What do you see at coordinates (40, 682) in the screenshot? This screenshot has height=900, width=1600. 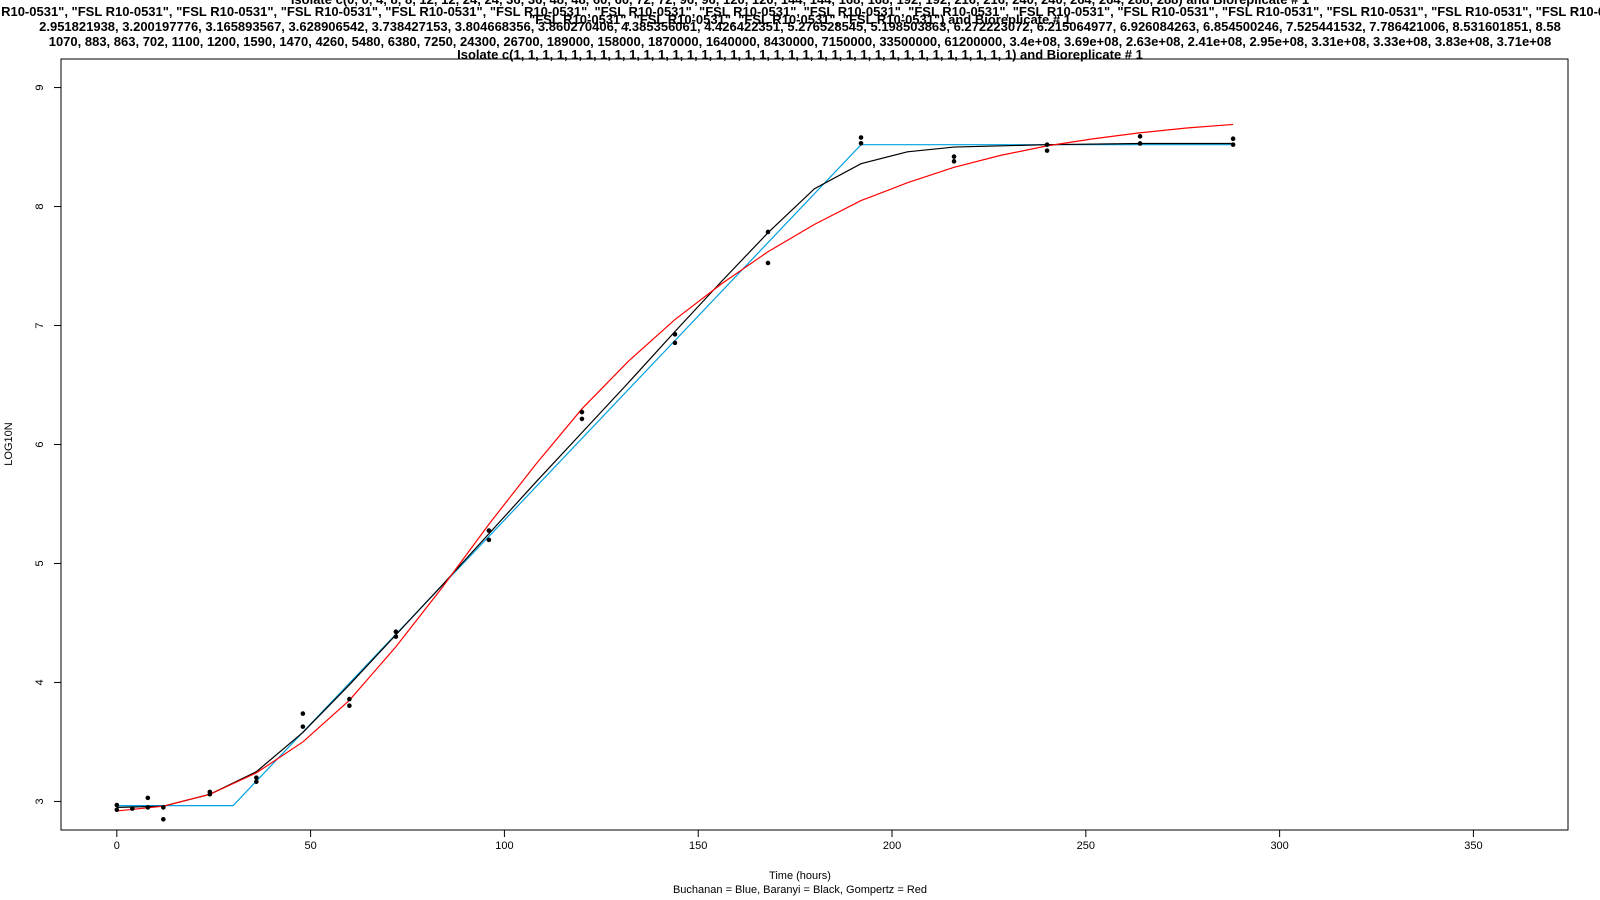 I see `y-tick-label: 4` at bounding box center [40, 682].